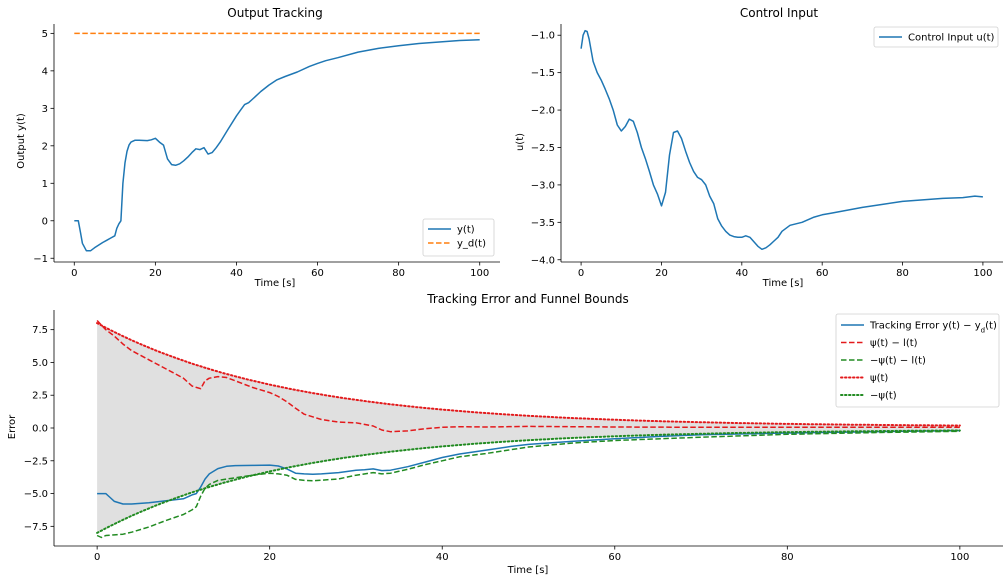 This screenshot has height=585, width=1003. What do you see at coordinates (520, 142) in the screenshot?
I see `y-axis-label: u(t)` at bounding box center [520, 142].